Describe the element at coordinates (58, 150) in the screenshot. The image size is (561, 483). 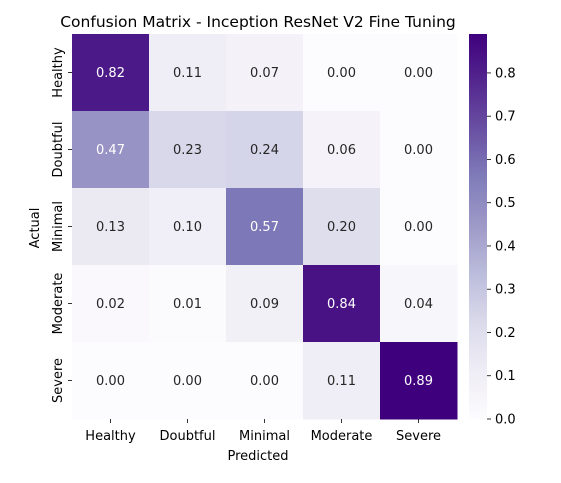
I see `y-tick-label-doubtful: Doubtful` at that location.